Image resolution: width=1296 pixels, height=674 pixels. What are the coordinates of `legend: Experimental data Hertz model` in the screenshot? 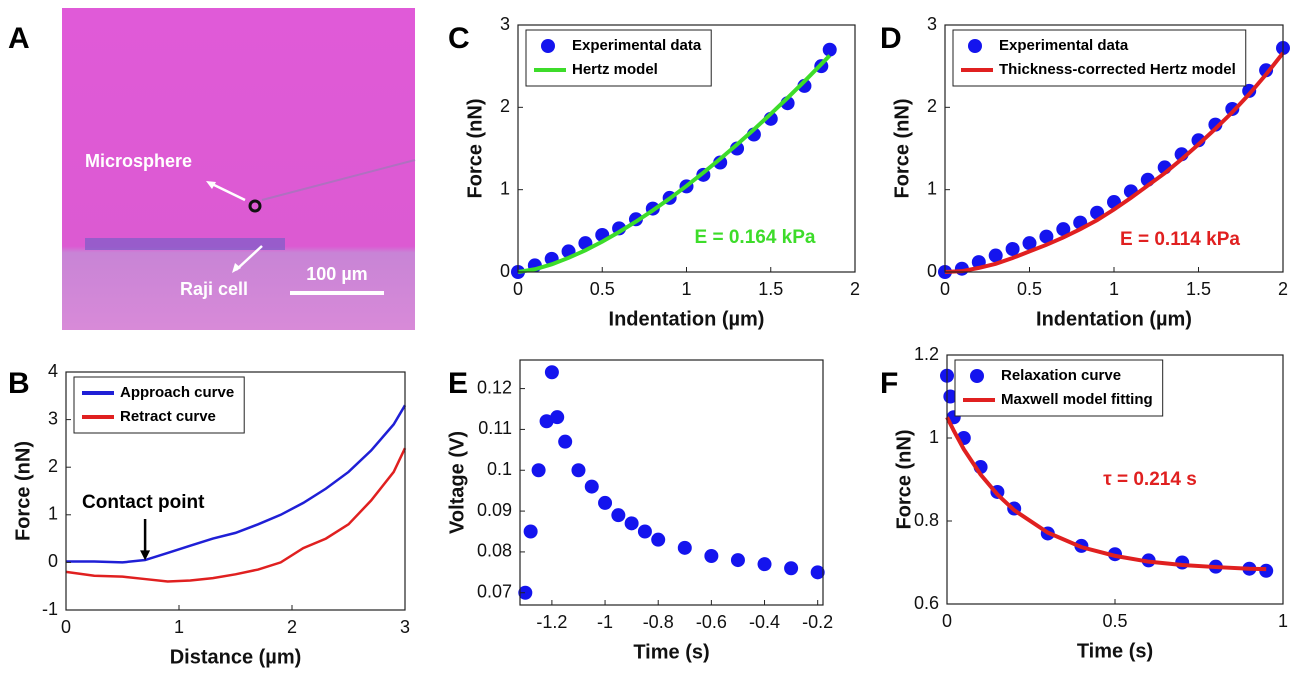 It's located at (618, 58).